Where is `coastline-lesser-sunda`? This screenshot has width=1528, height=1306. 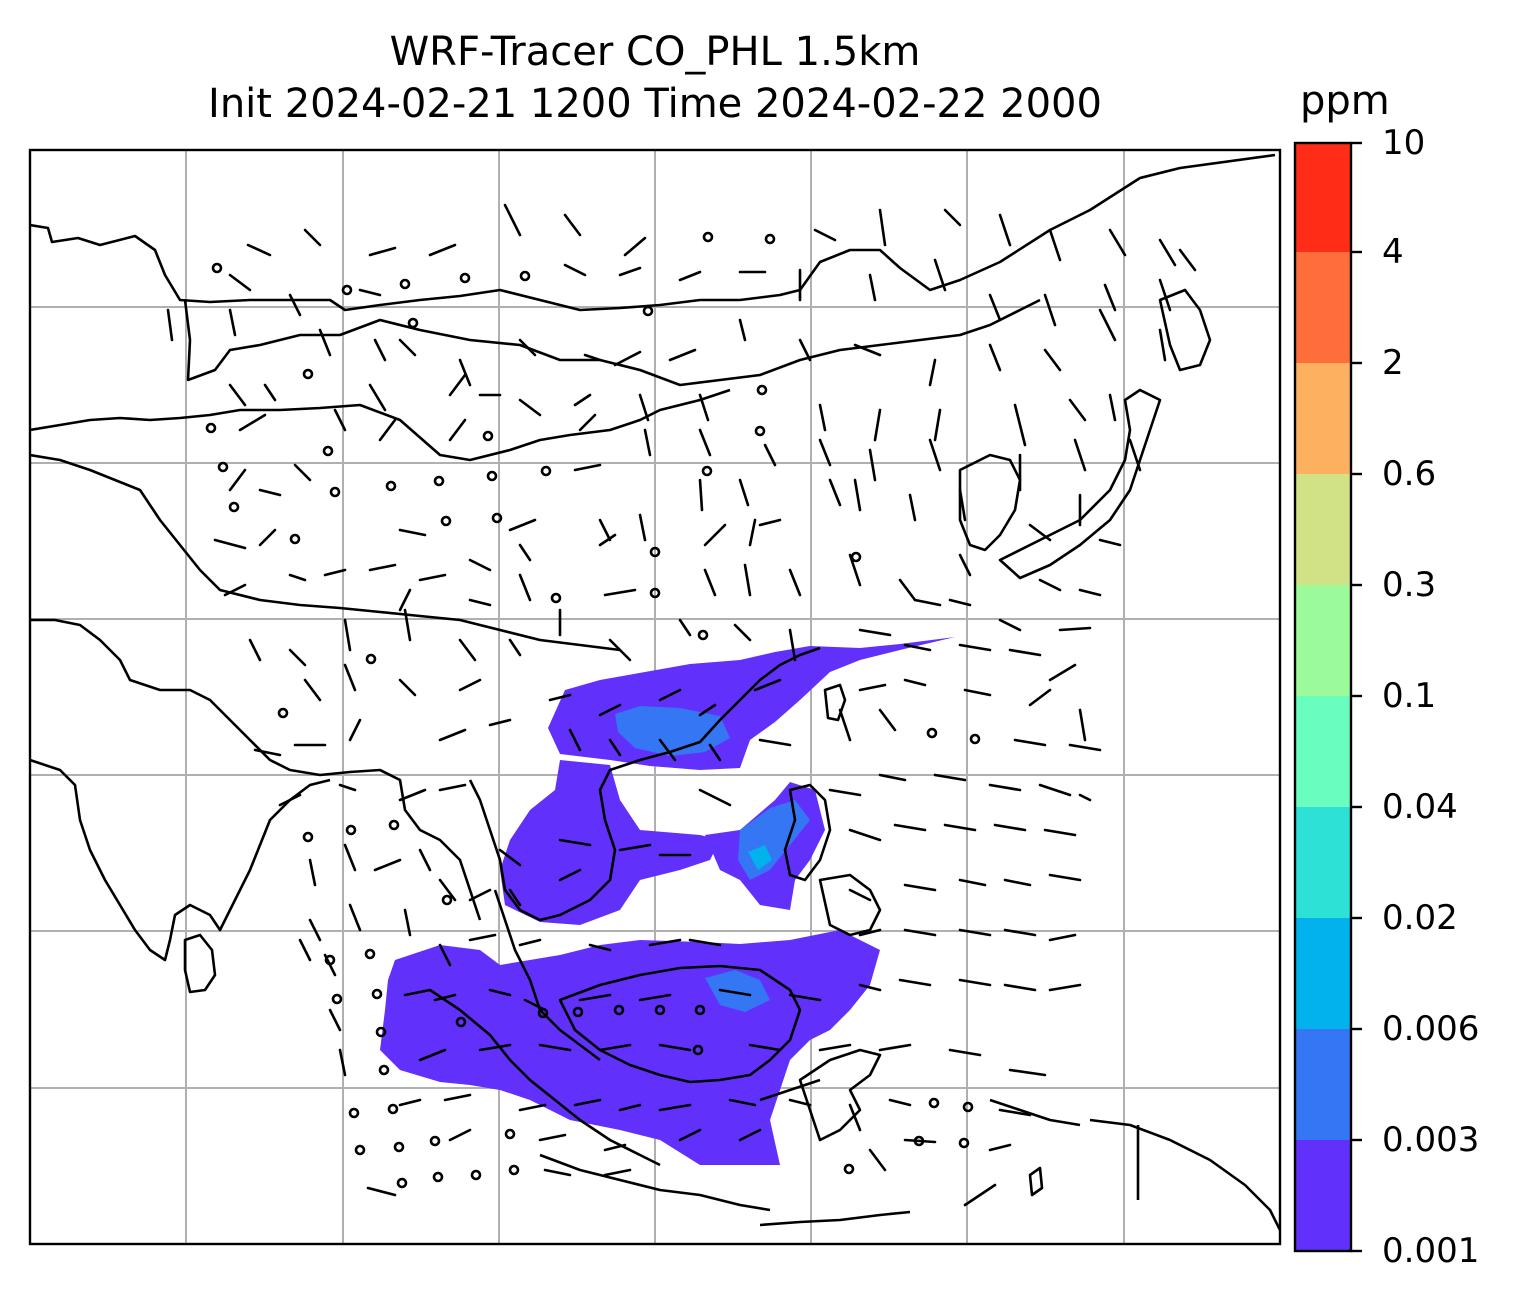 coastline-lesser-sunda is located at coordinates (835, 1218).